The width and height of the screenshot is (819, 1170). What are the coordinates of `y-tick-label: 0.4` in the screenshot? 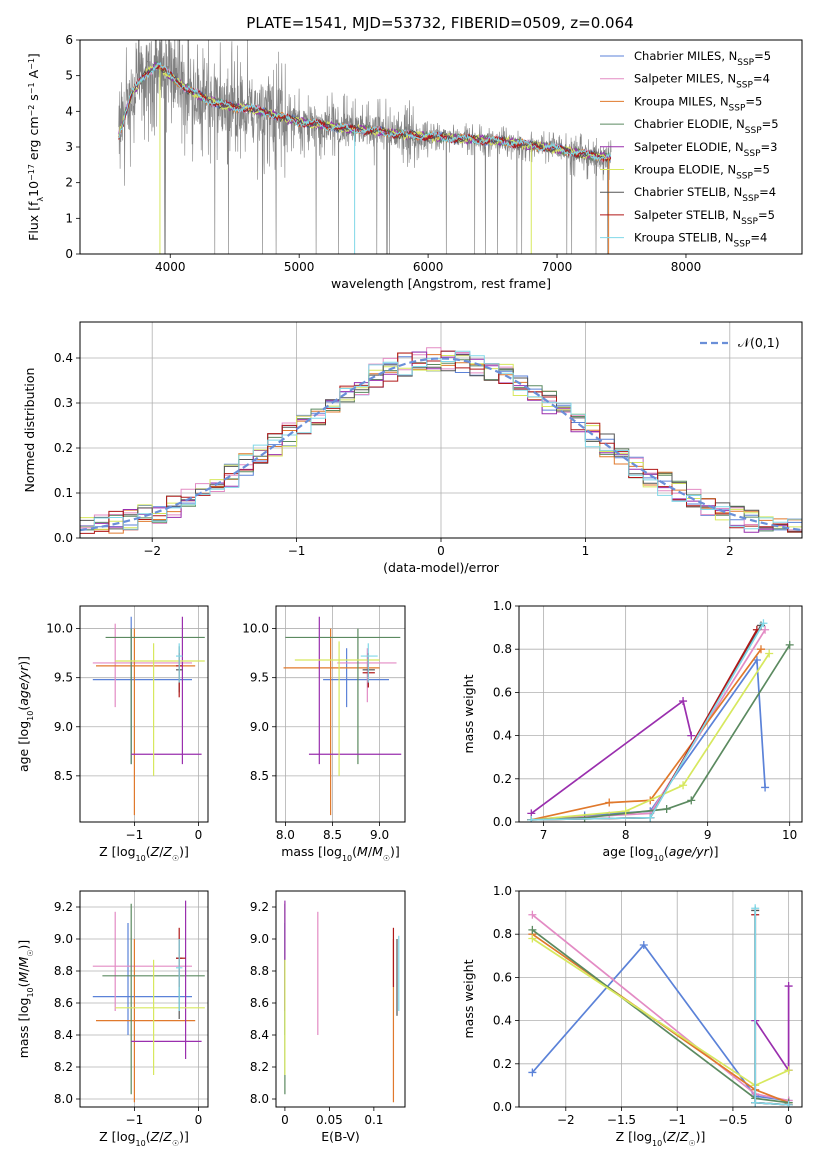 It's located at (502, 1021).